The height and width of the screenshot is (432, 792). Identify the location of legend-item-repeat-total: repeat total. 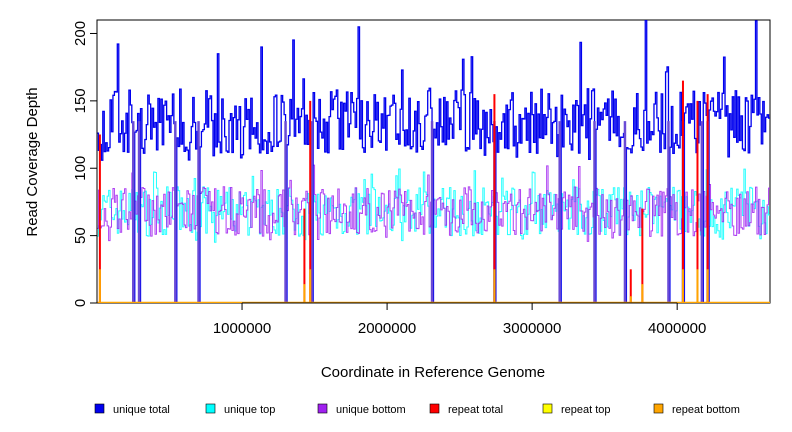
(466, 409).